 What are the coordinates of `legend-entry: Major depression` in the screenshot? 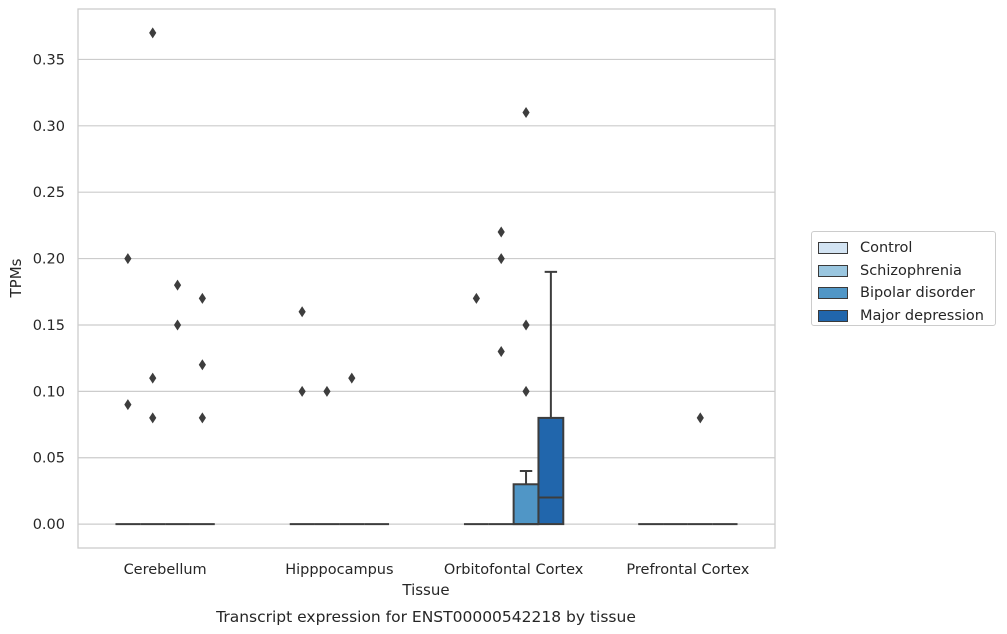 It's located at (906, 316).